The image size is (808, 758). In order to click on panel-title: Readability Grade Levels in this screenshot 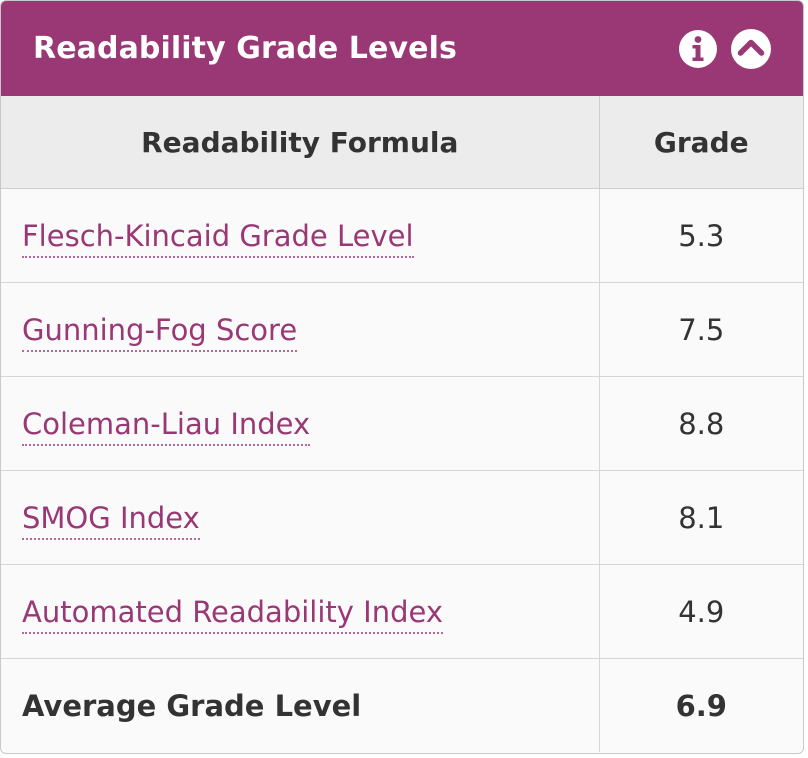, I will do `click(245, 48)`.